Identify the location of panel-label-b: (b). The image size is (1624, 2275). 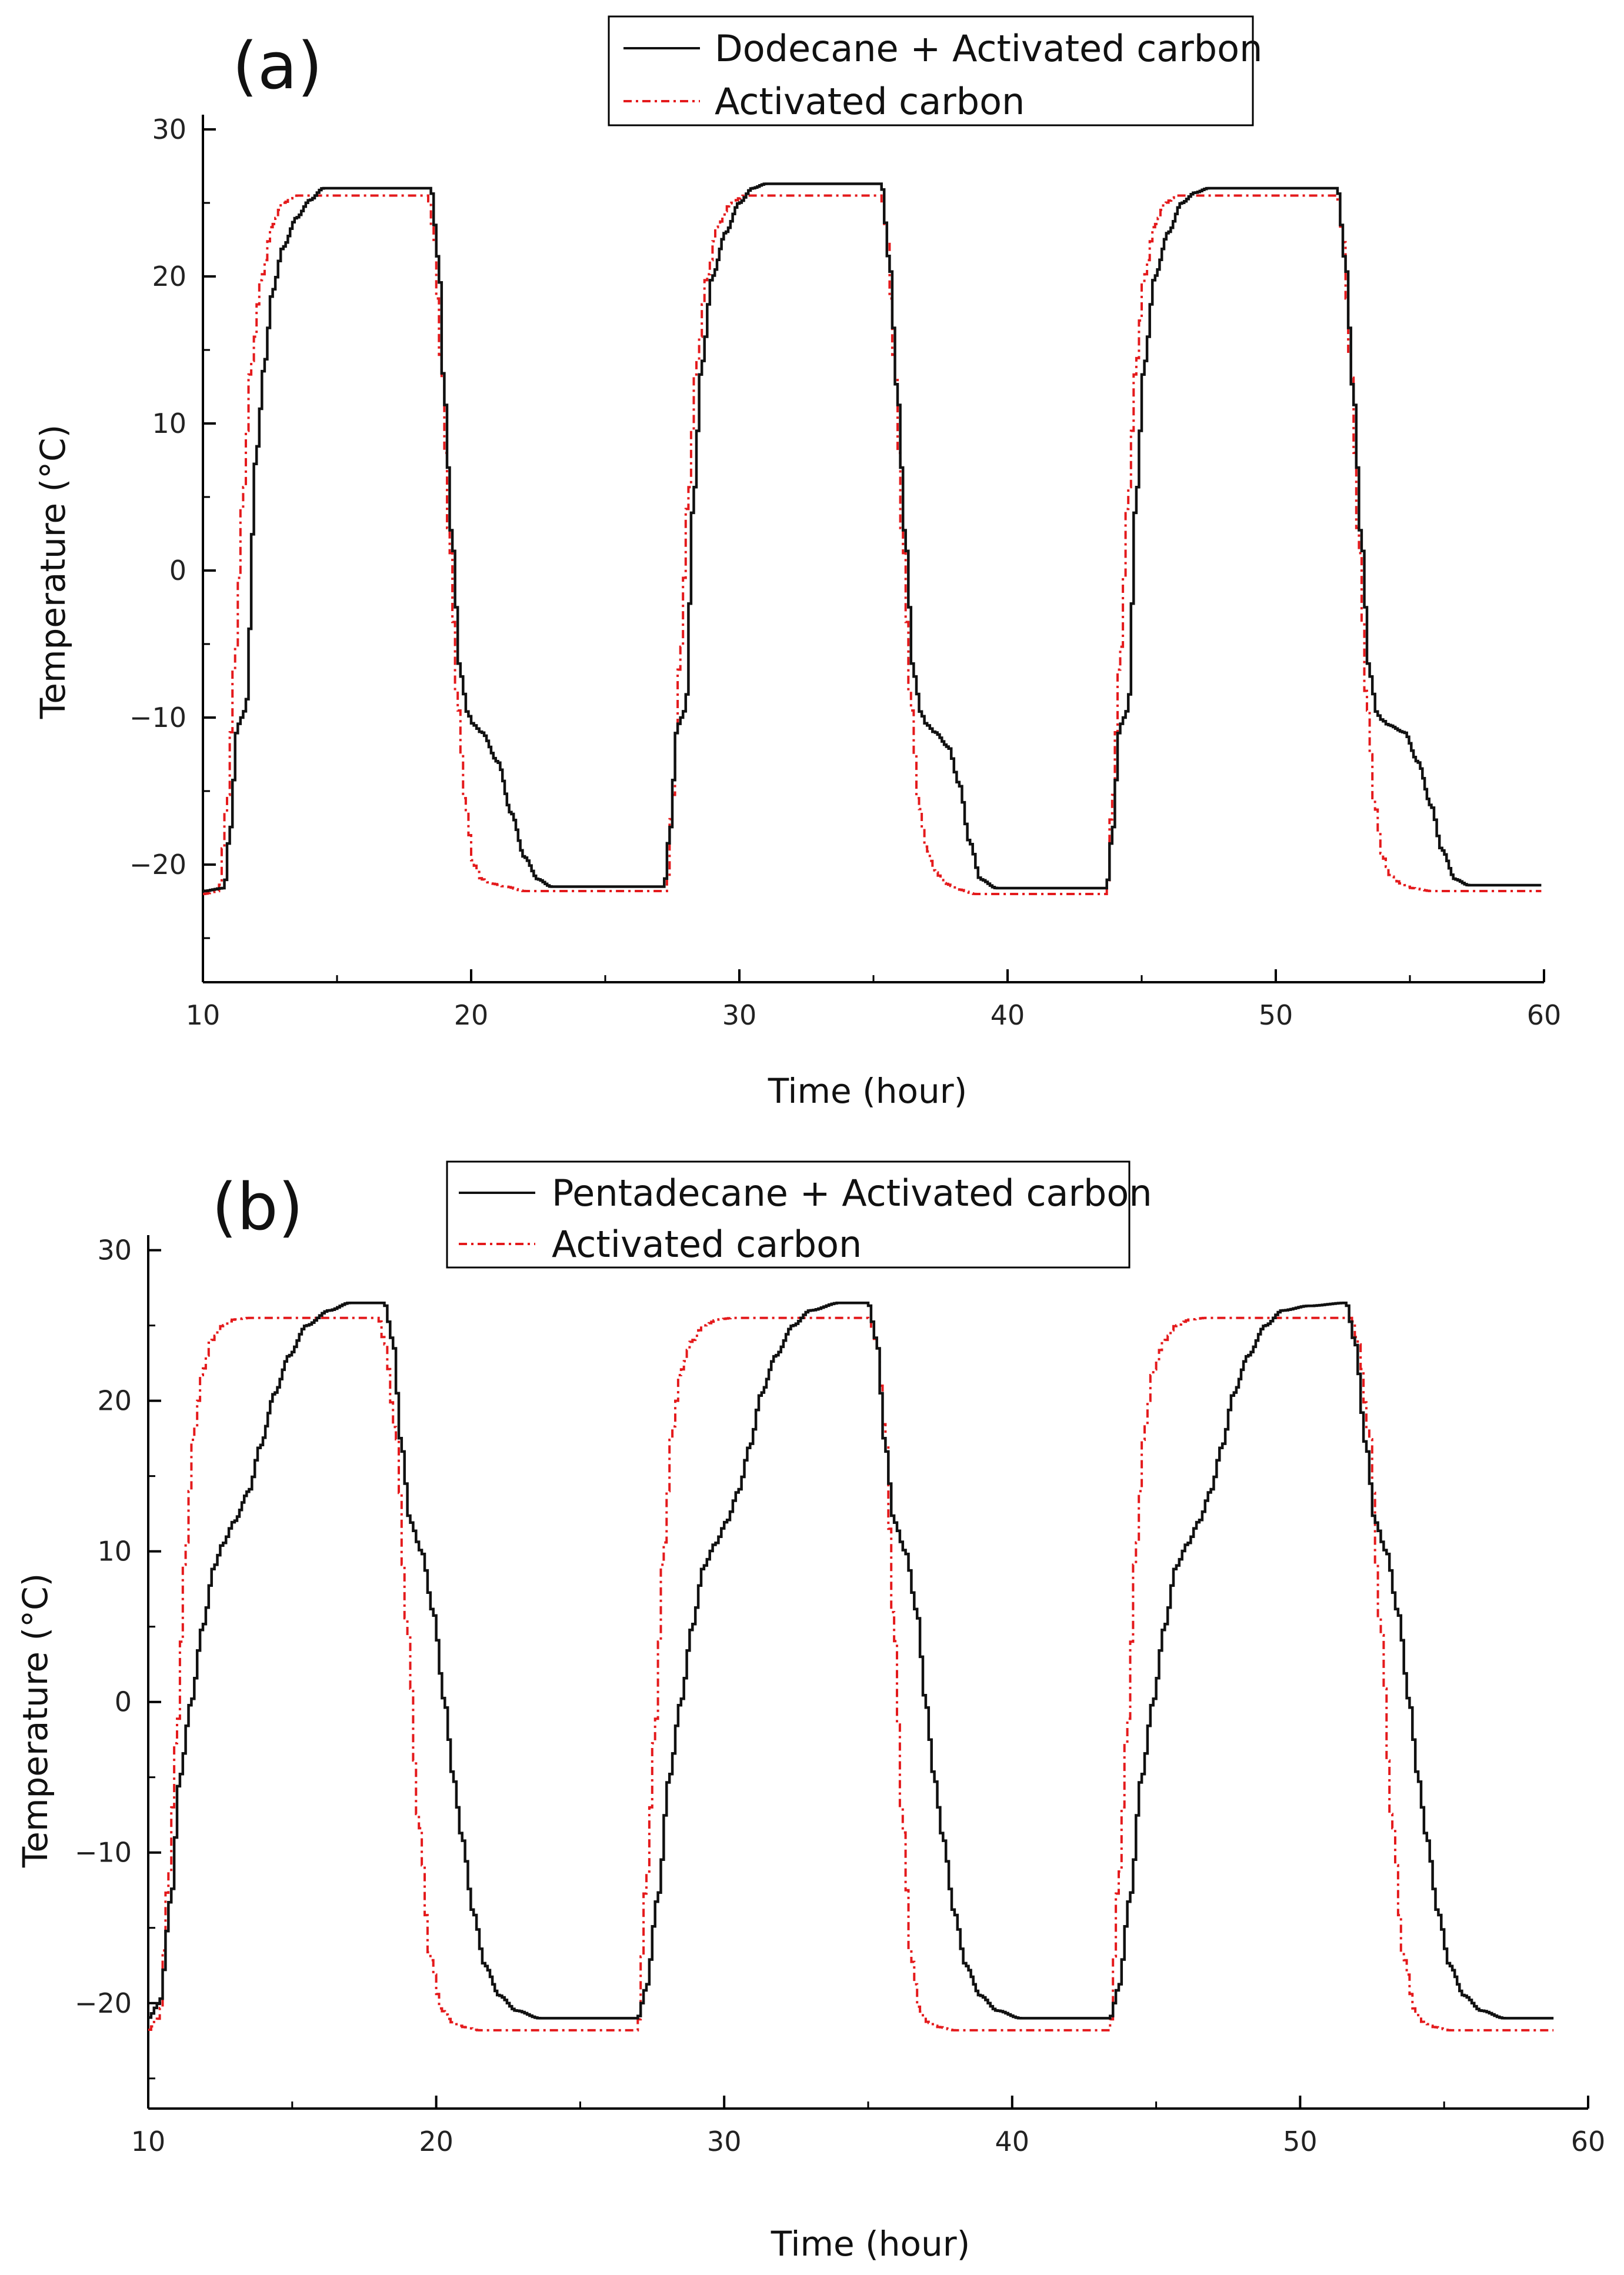
(258, 1207).